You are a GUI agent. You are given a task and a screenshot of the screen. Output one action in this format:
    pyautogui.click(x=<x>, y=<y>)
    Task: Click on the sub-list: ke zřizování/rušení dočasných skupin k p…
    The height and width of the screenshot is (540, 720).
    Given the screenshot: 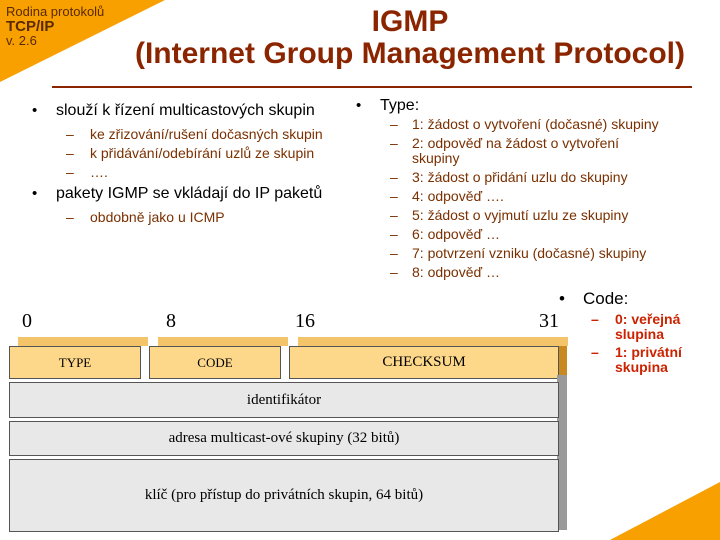 What is the action you would take?
    pyautogui.click(x=178, y=153)
    